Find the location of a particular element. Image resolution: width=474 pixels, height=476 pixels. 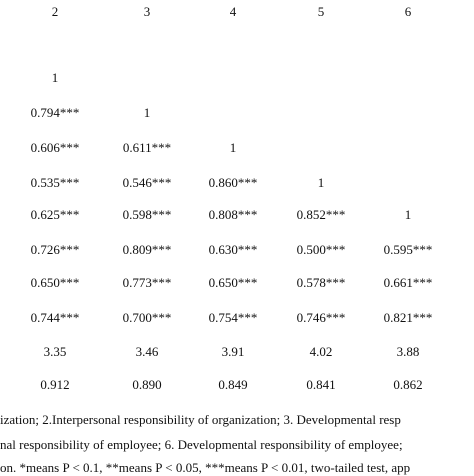

table-cell: 0.860*** is located at coordinates (233, 182).